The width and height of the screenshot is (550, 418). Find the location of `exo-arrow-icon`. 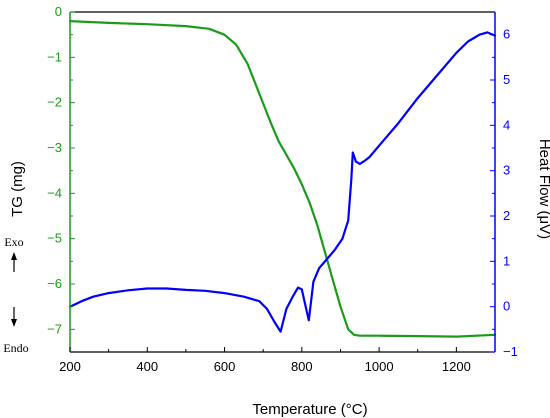

exo-arrow-icon is located at coordinates (14, 262).